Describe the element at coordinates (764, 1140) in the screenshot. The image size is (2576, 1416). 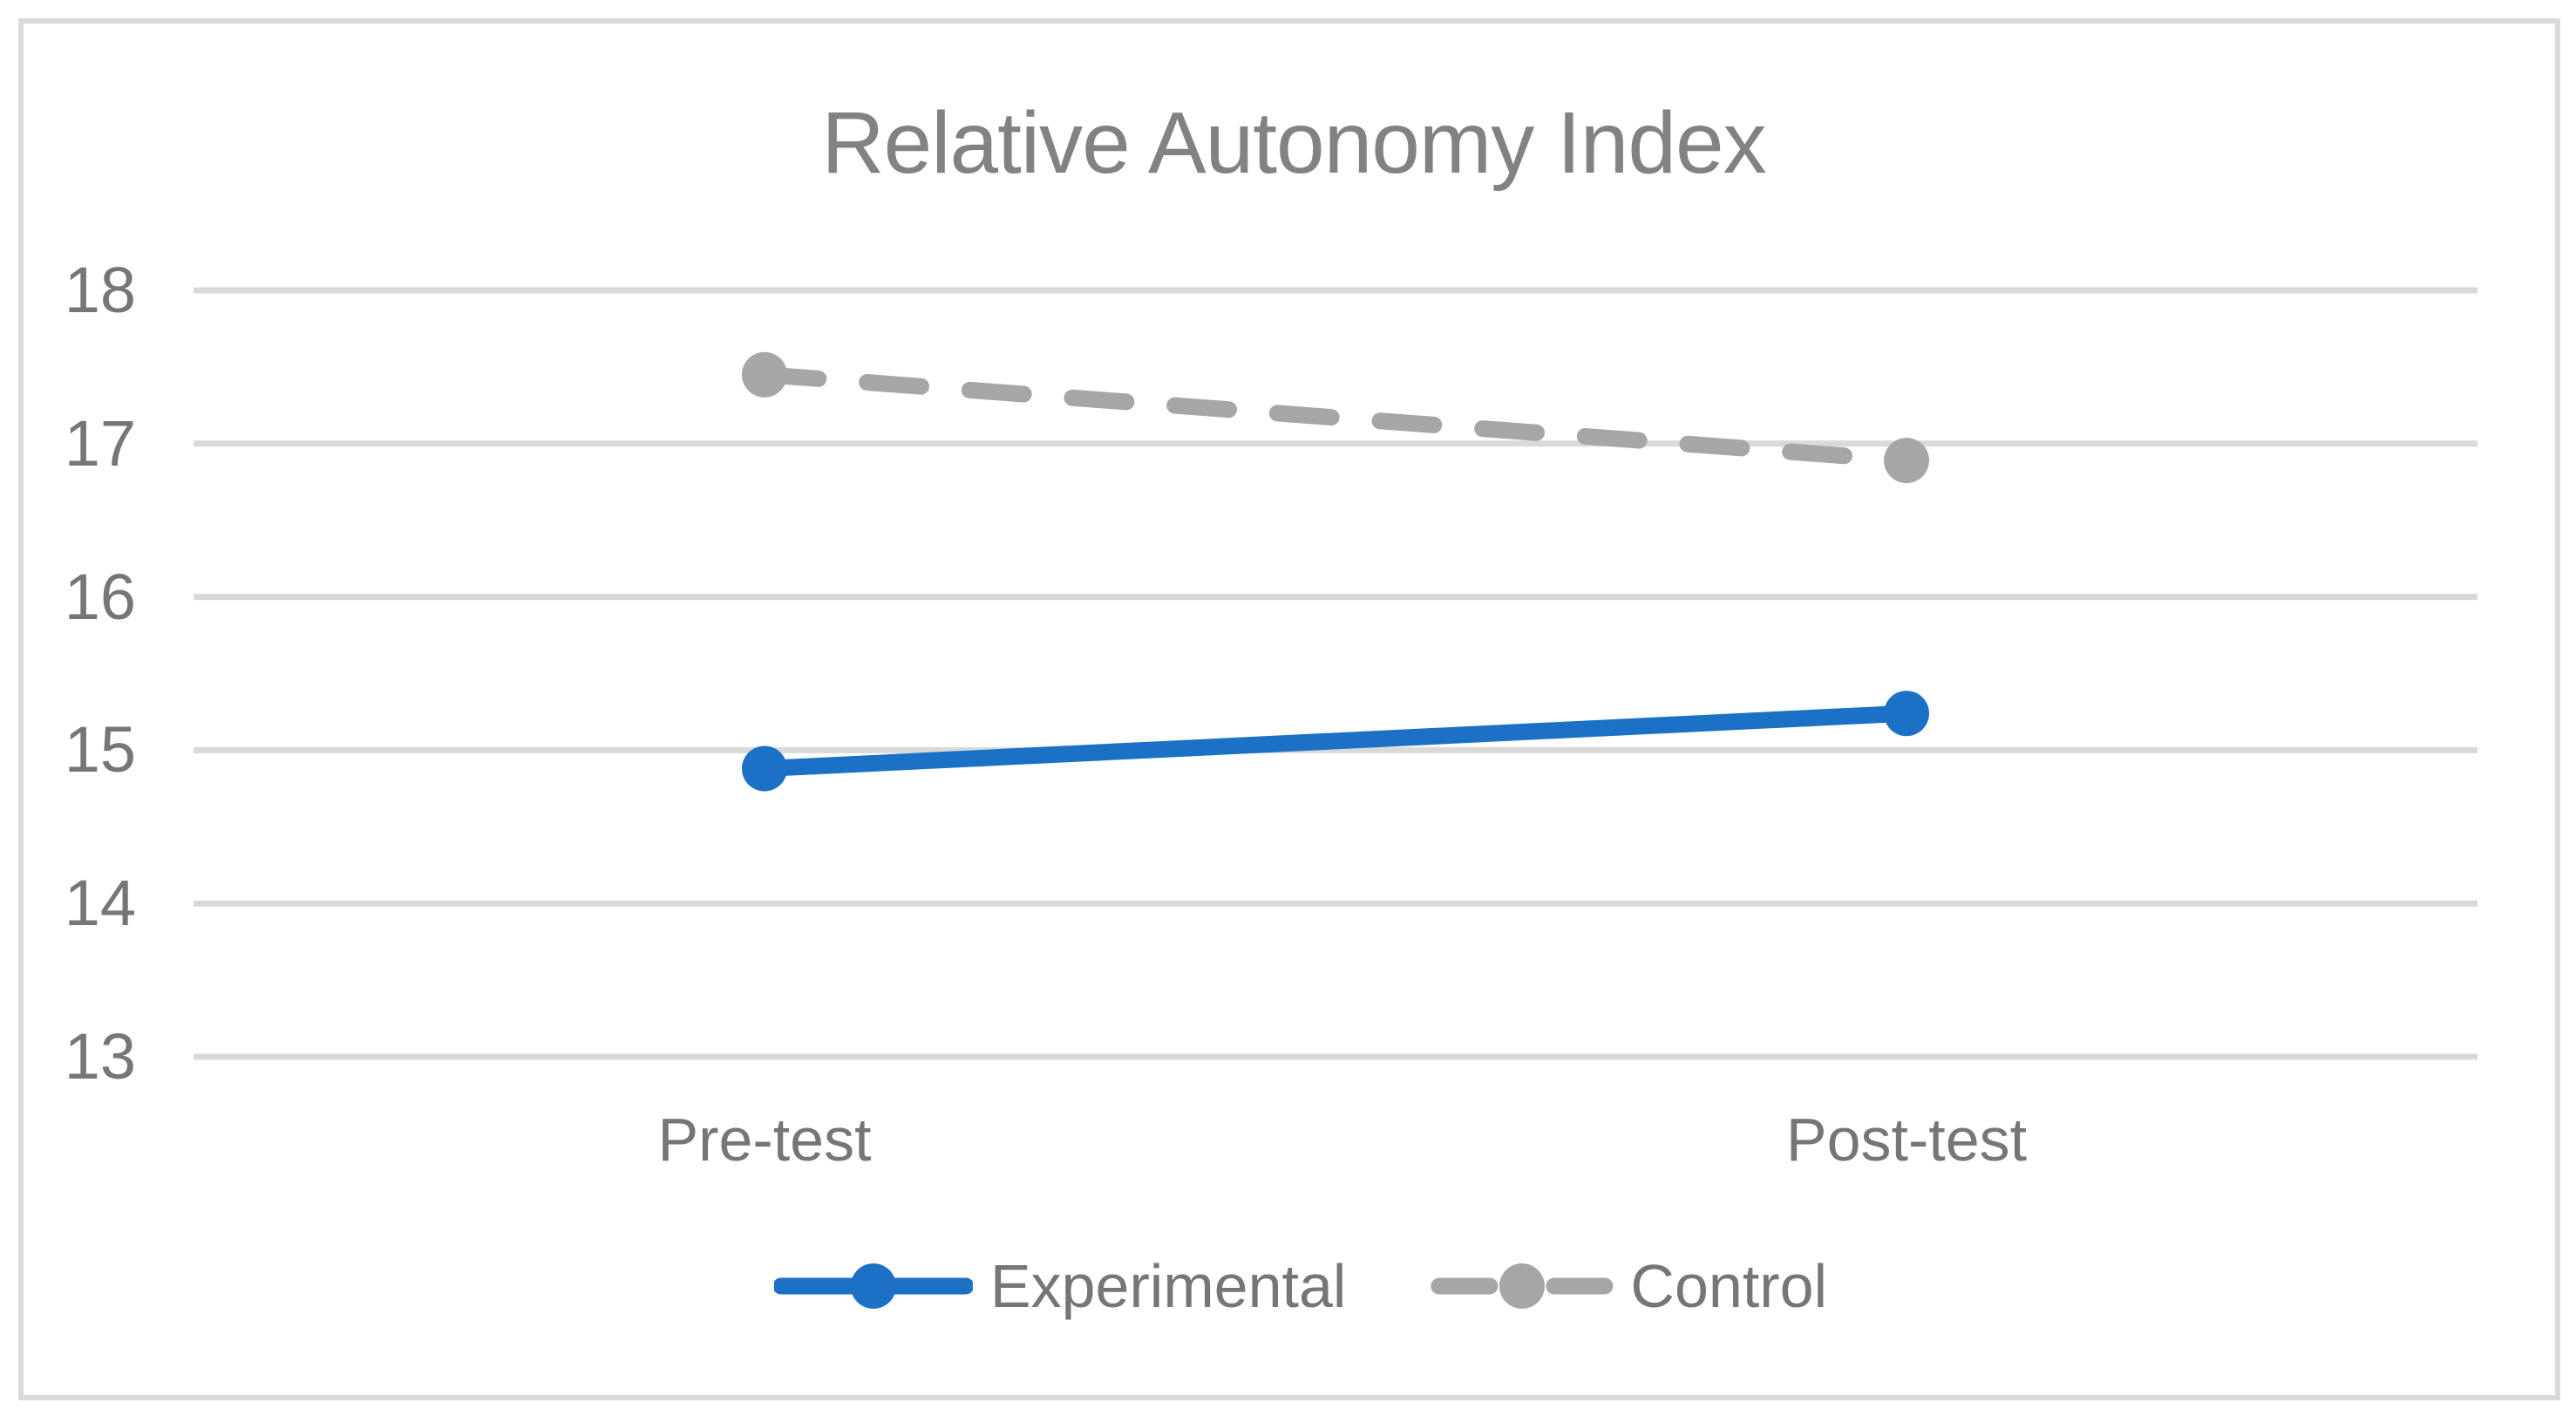
I see `x-label-pre-test: Pre-test` at that location.